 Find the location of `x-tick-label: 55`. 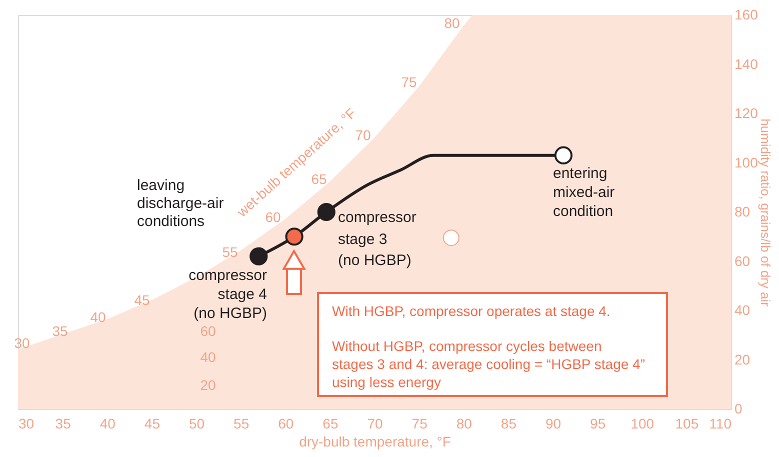

x-tick-label: 55 is located at coordinates (242, 424).